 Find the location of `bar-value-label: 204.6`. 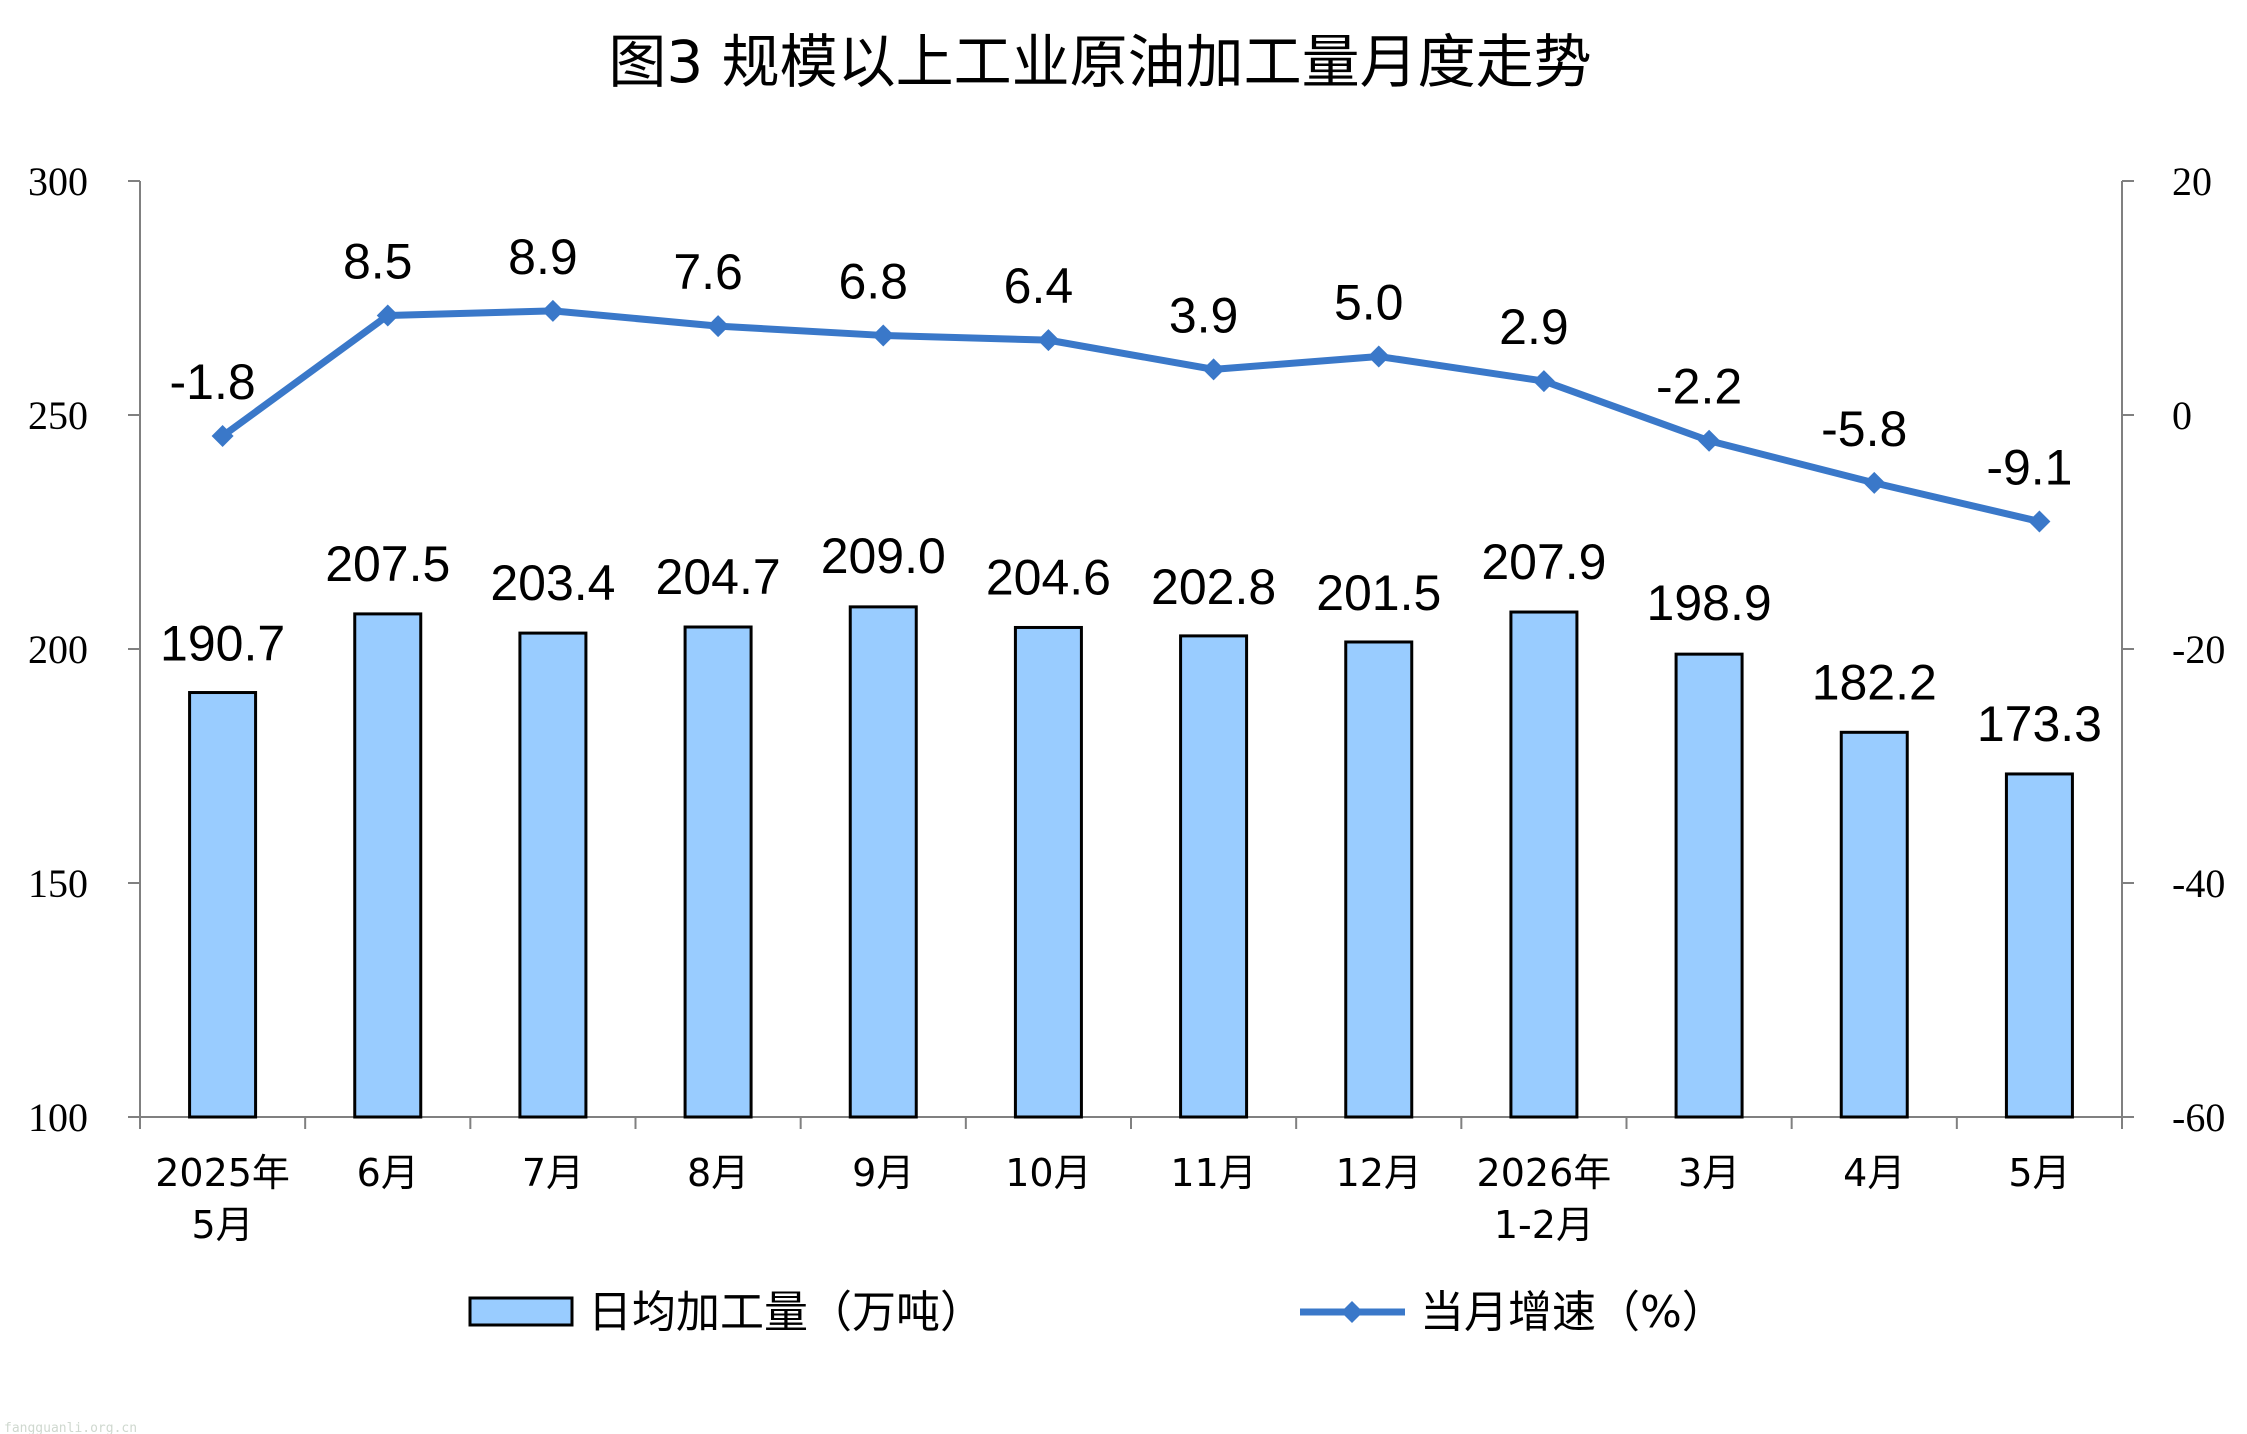

bar-value-label: 204.6 is located at coordinates (1048, 577).